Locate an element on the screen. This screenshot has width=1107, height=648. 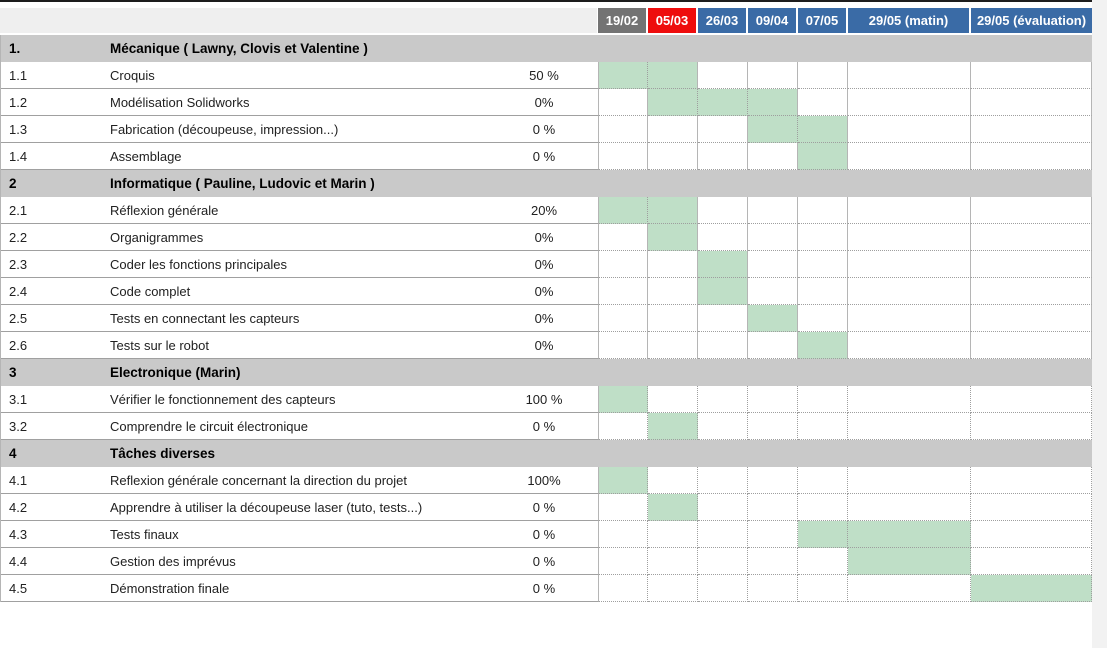
section-id: 3 is located at coordinates (13, 372).